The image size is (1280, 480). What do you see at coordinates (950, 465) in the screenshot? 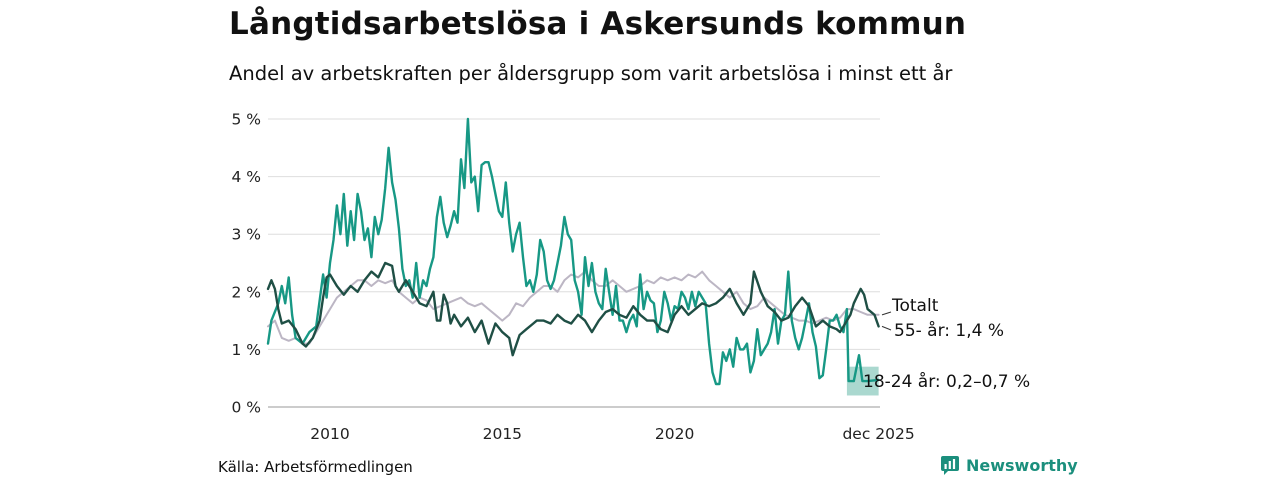
I see `newsworthy-logo-icon` at bounding box center [950, 465].